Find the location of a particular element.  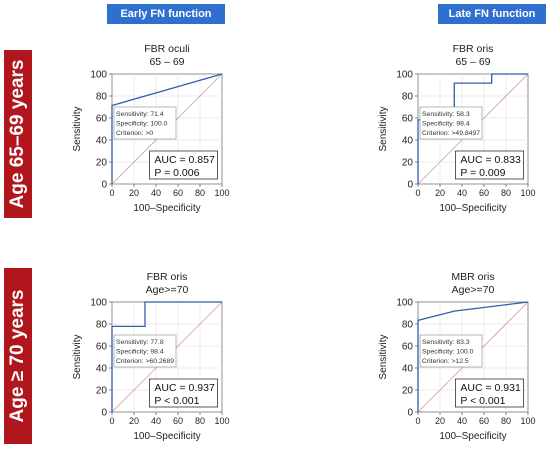

row-label-text: Age 65–69 years is located at coordinates (17, 134).